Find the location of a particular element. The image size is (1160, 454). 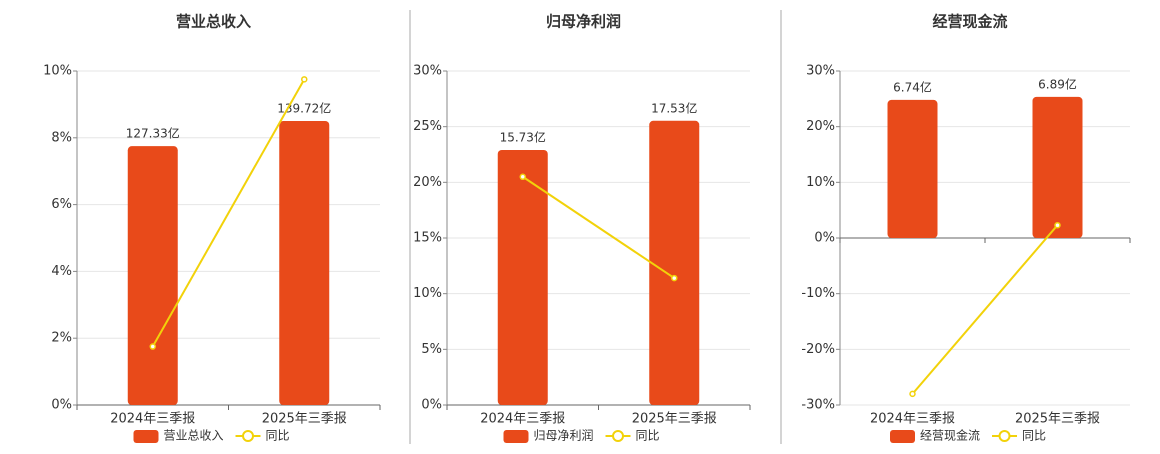

y-tick-label: 6% is located at coordinates (61, 204).